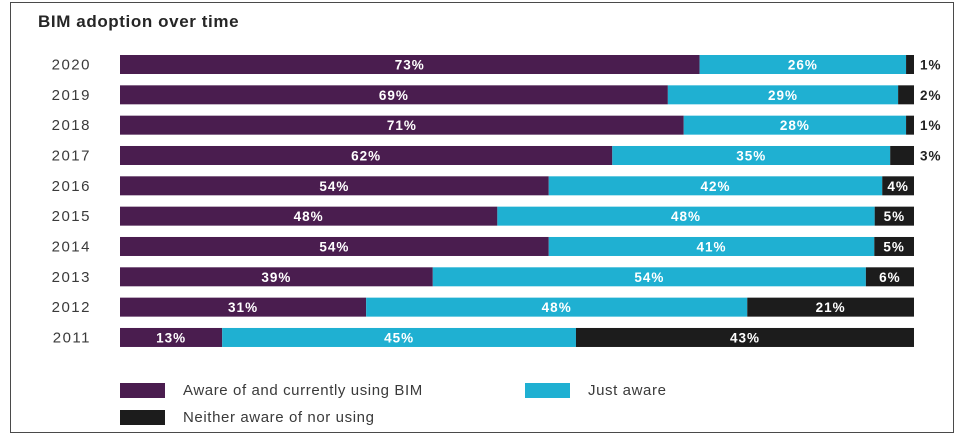 This screenshot has height=439, width=966. I want to click on value-label-2016-just-aware: 42%, so click(715, 186).